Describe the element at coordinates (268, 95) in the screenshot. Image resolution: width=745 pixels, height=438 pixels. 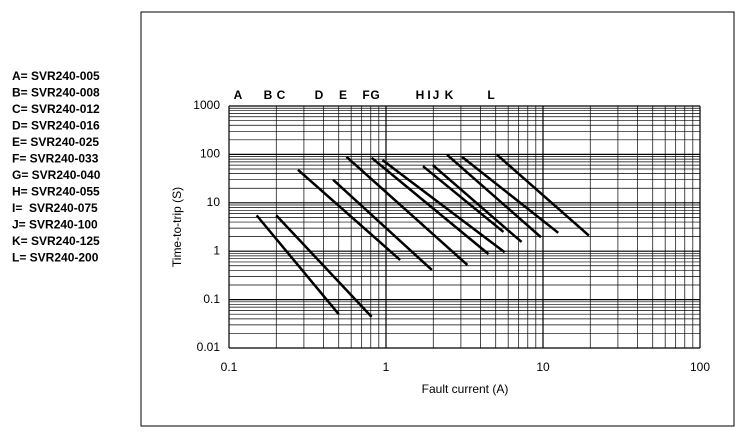
I see `series-label: B` at that location.